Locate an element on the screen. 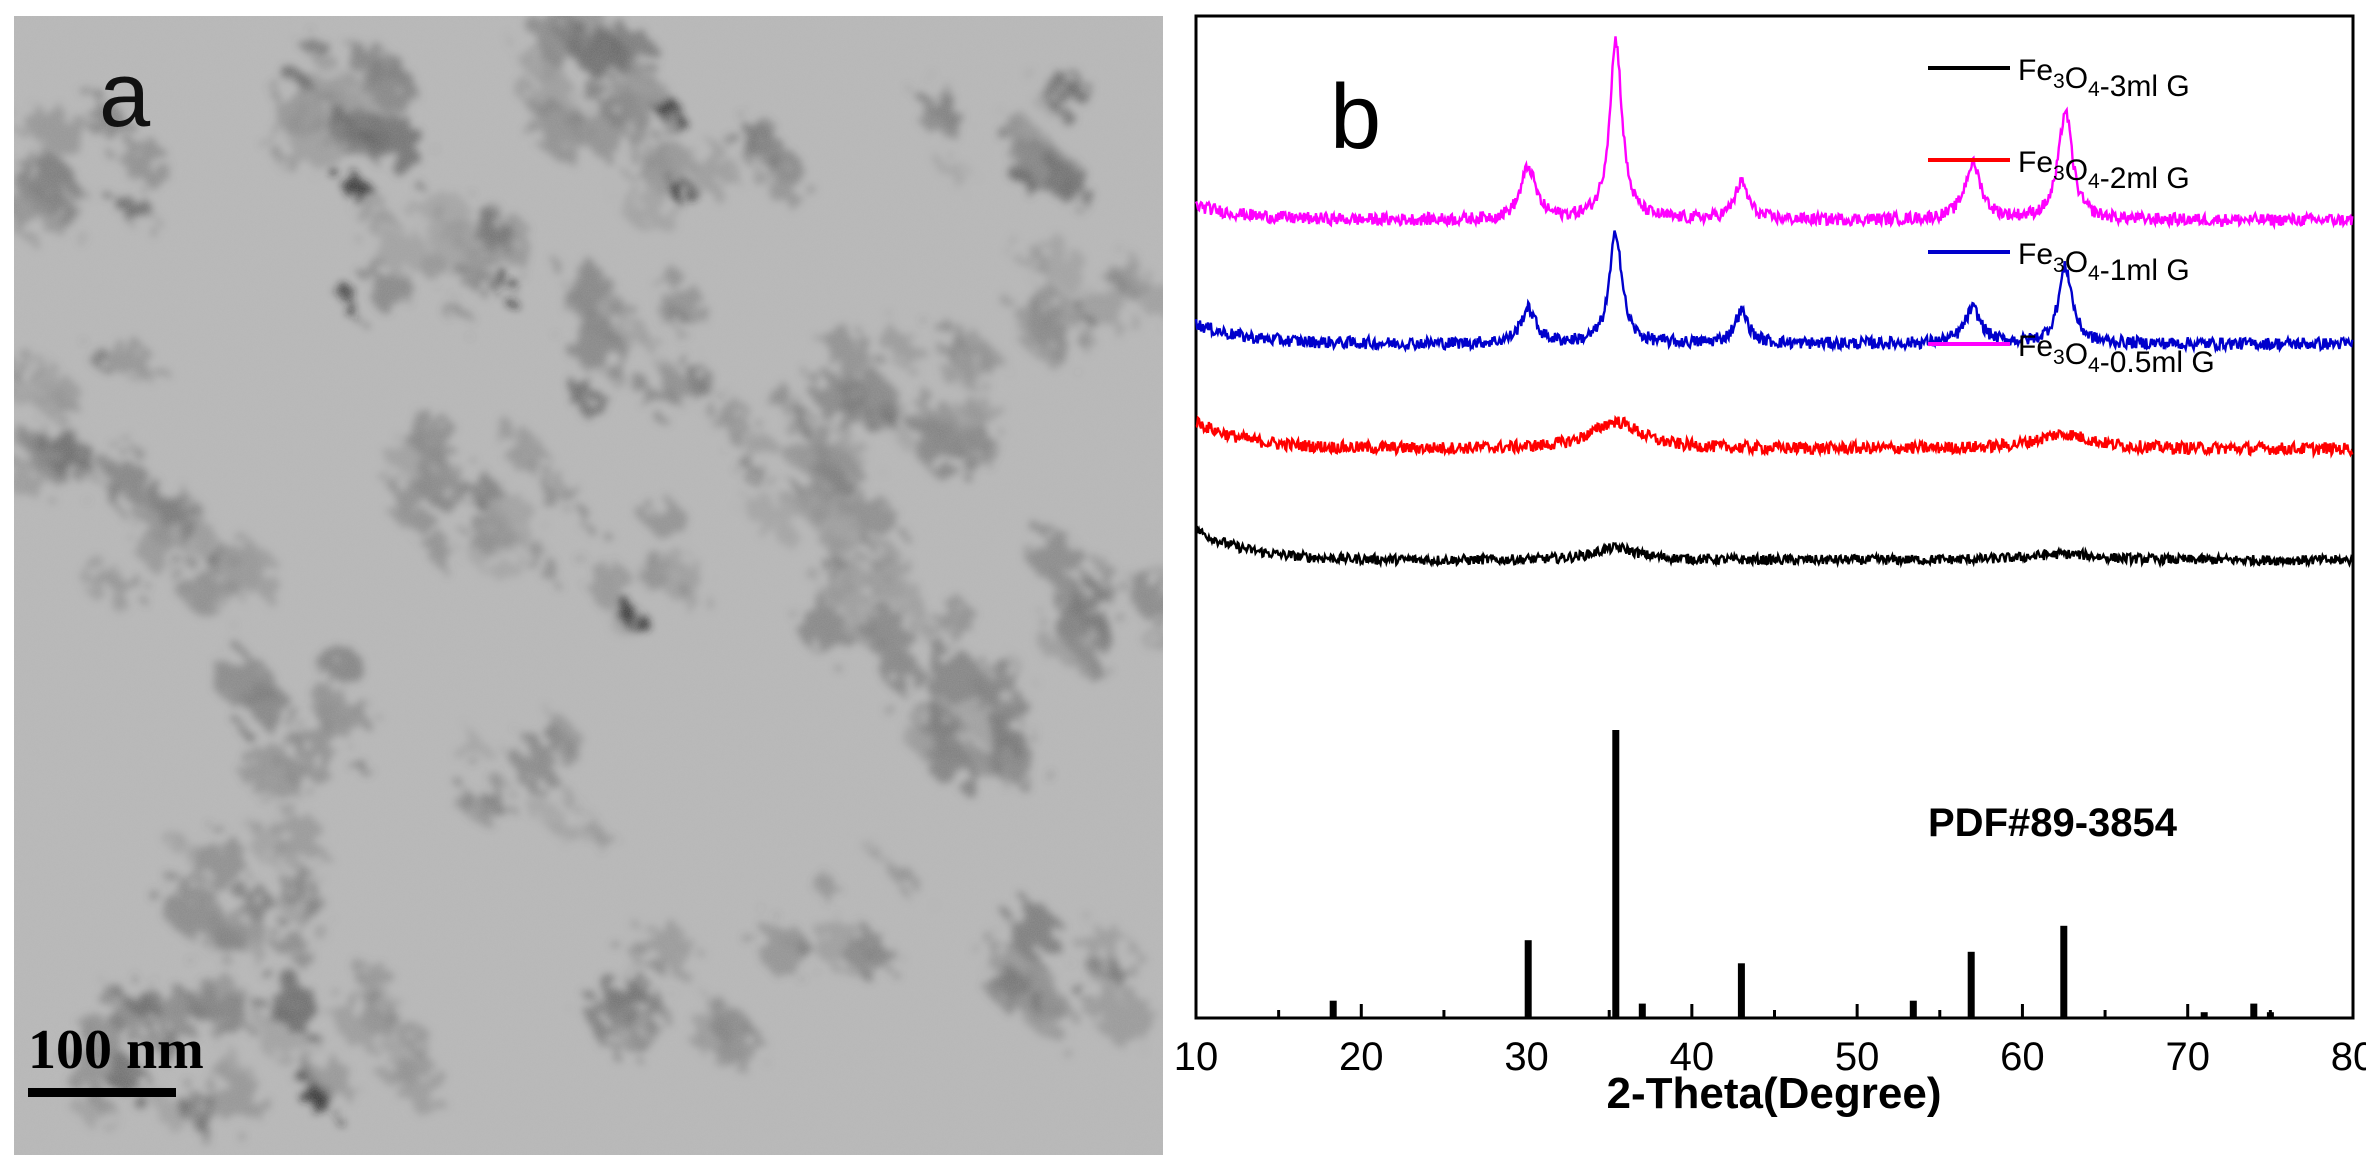 Image resolution: width=2366 pixels, height=1173 pixels. legend-entry: Fe3O4-1ml G is located at coordinates (2104, 262).